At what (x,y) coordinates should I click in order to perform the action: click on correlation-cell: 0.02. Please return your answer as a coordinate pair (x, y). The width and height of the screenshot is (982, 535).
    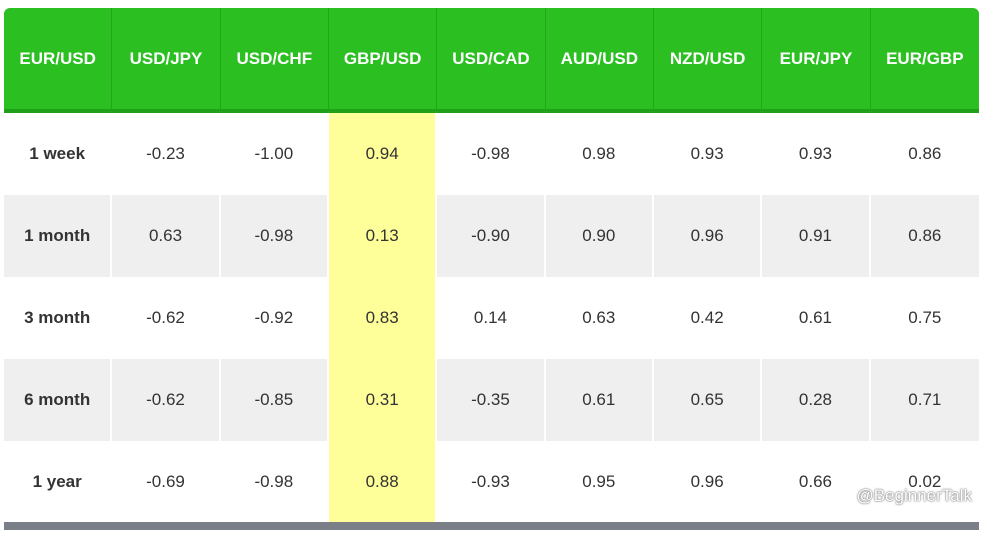
    Looking at the image, I should click on (924, 482).